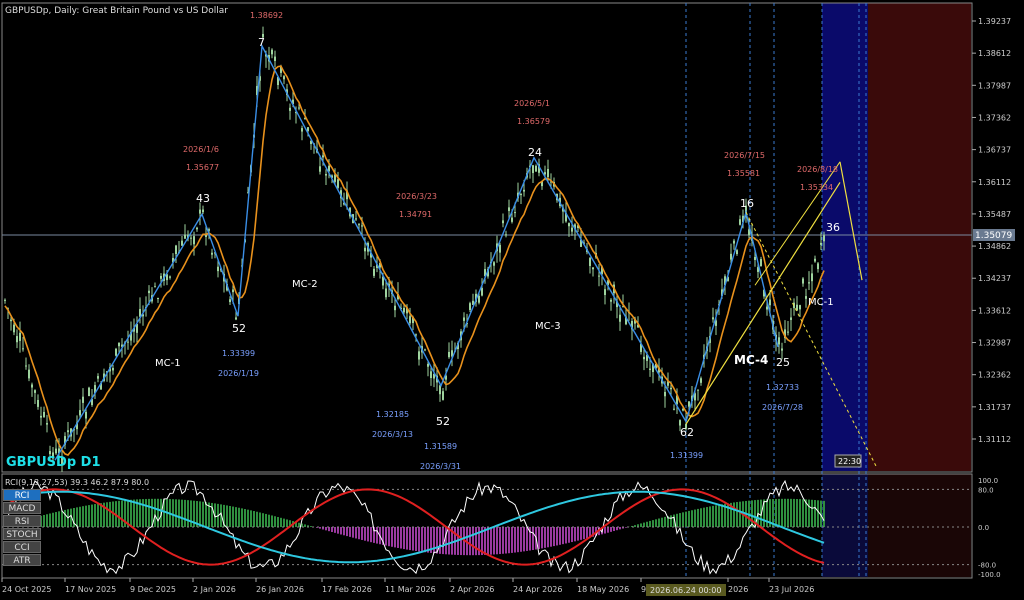 The height and width of the screenshot is (600, 1024). What do you see at coordinates (77, 482) in the screenshot?
I see `indicator-header: RCI(9,13,27,53) 39.3 46.2 87.9 80.0` at bounding box center [77, 482].